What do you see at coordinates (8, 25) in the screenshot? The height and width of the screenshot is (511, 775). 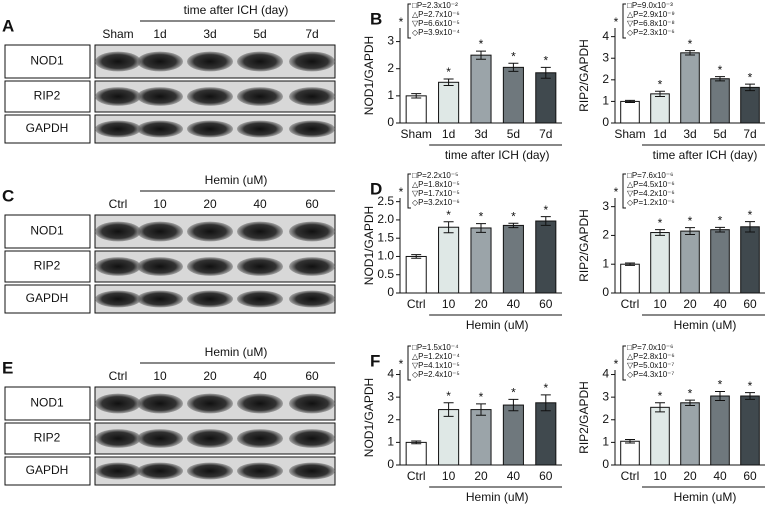 I see `panel-letter: A` at bounding box center [8, 25].